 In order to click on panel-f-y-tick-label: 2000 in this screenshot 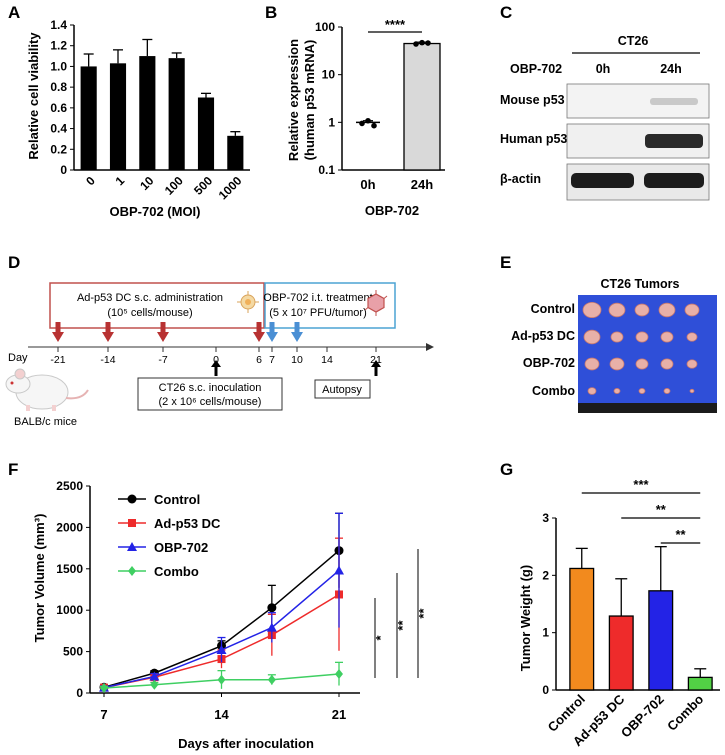, I will do `click(69, 527)`.